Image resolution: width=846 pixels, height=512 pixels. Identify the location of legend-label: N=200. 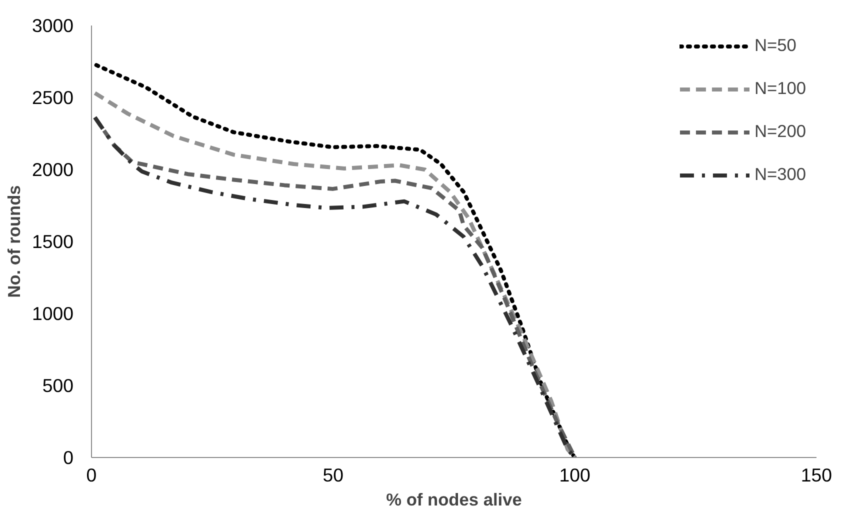
(780, 131).